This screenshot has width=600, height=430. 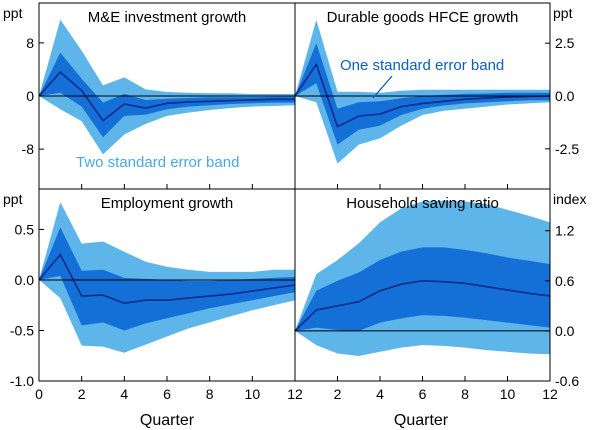 What do you see at coordinates (423, 17) in the screenshot?
I see `panel-title-2: Durable goods HFCE growth` at bounding box center [423, 17].